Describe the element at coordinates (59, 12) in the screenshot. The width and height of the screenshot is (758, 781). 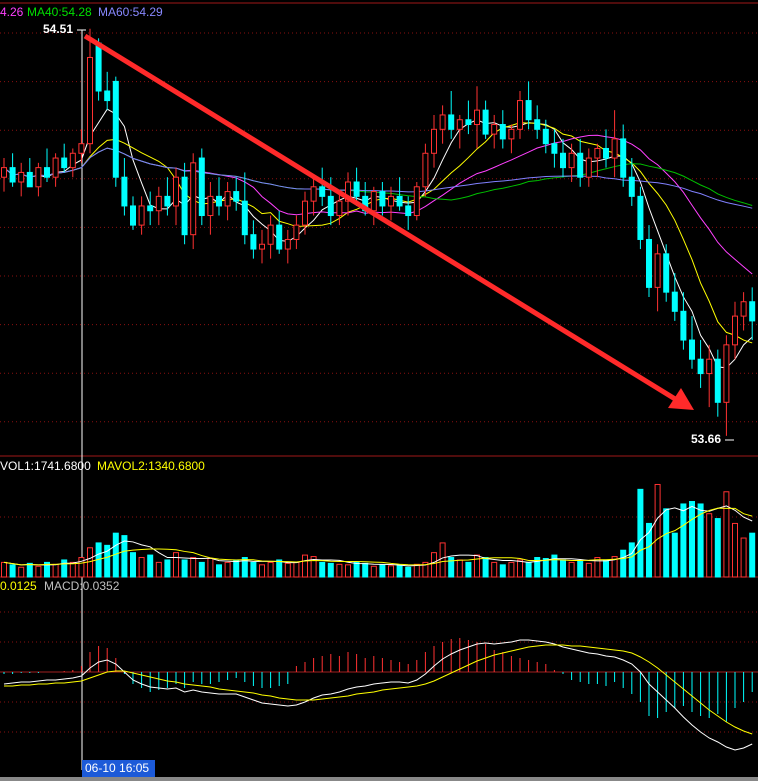
I see `ma-legend-1: MA40:54.28` at that location.